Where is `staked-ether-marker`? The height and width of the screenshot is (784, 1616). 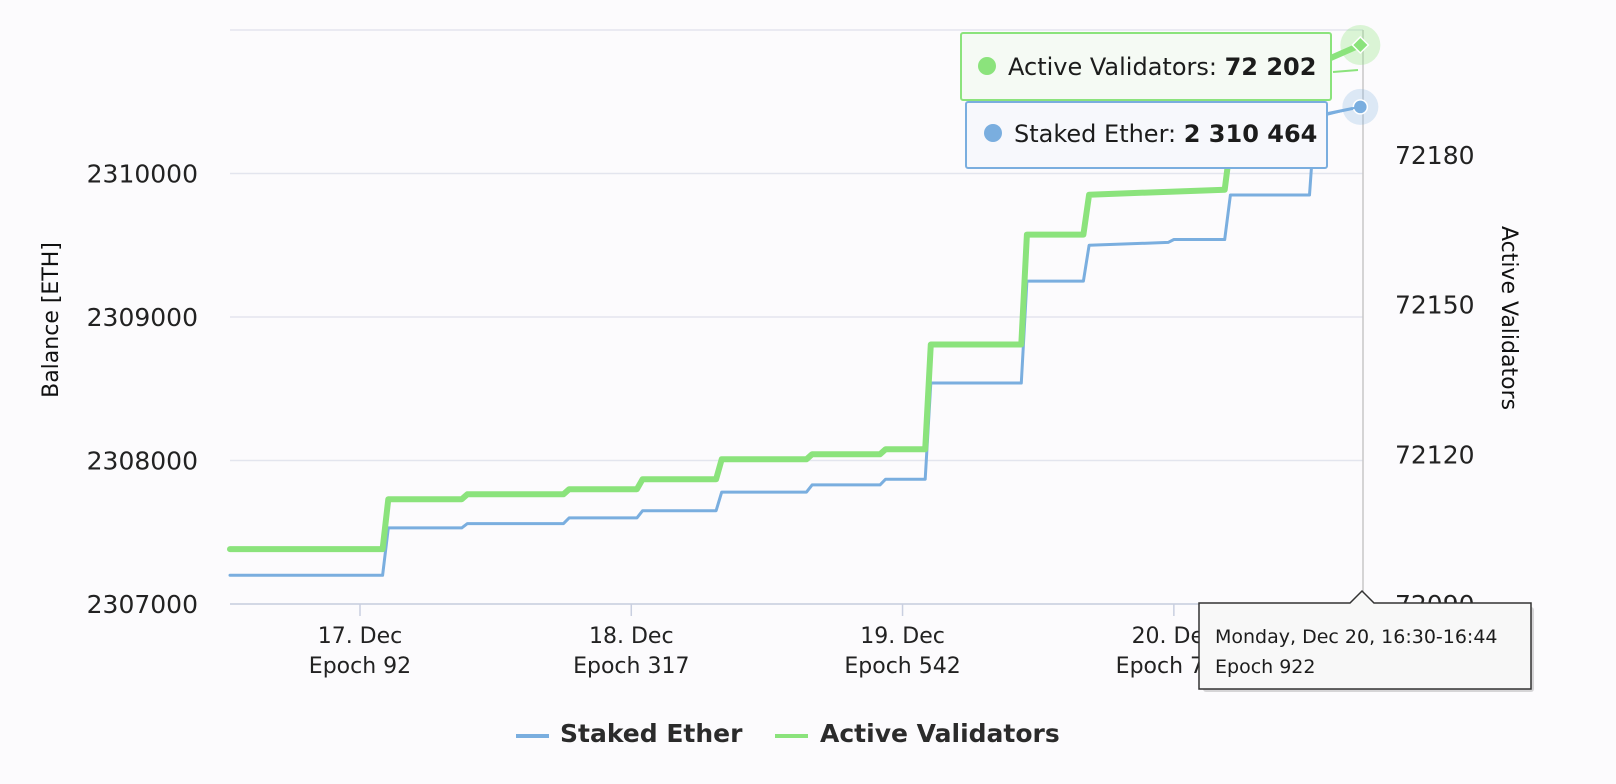 staked-ether-marker is located at coordinates (1360, 107).